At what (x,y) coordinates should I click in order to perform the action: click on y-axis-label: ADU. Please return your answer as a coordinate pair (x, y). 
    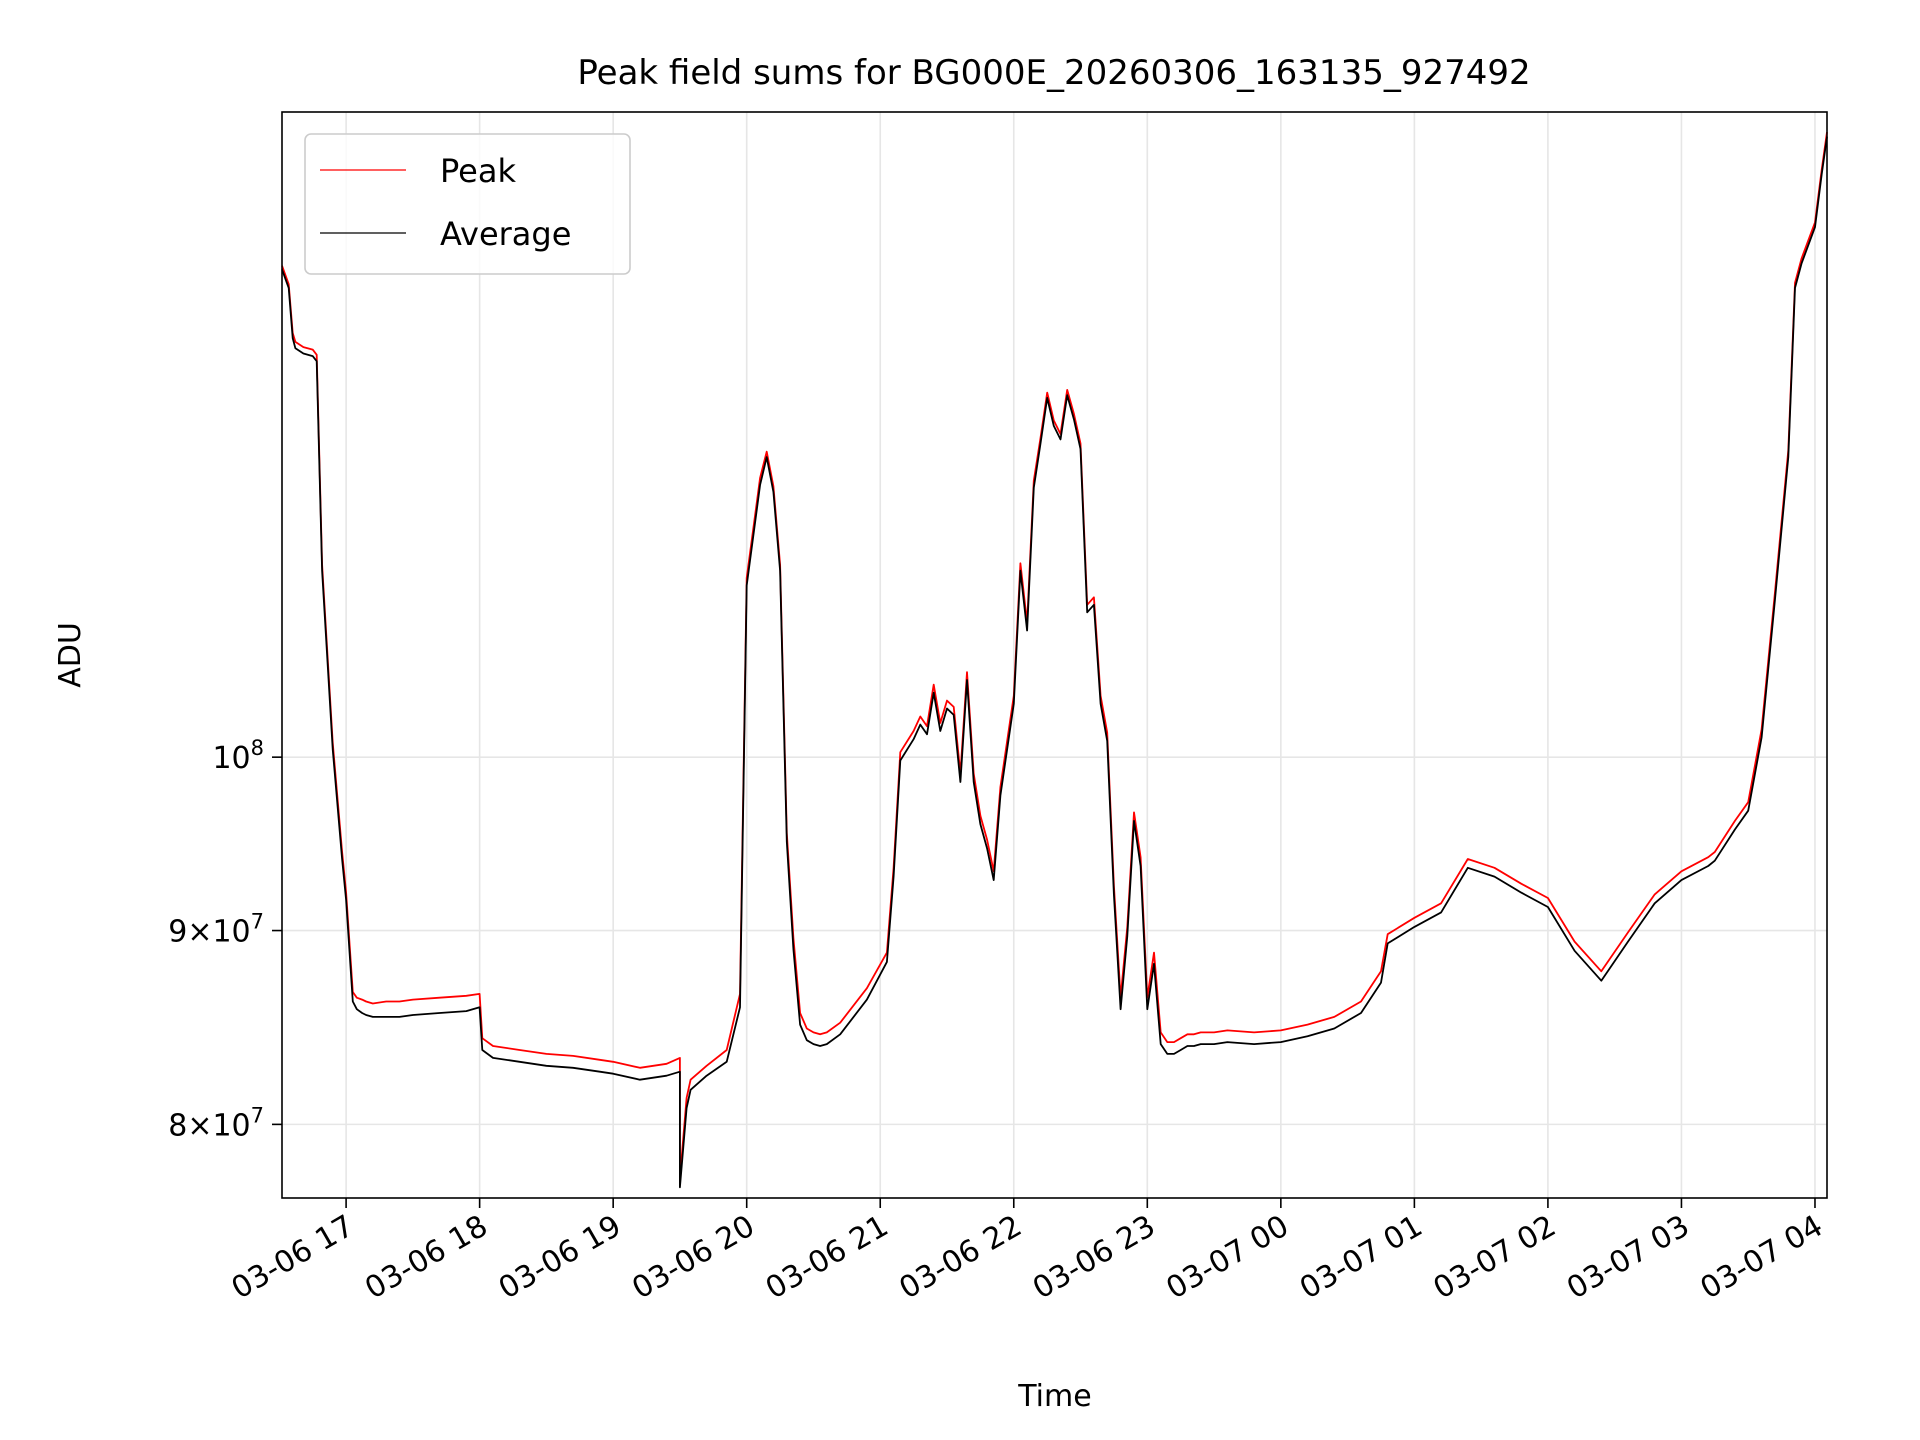
    Looking at the image, I should click on (70, 655).